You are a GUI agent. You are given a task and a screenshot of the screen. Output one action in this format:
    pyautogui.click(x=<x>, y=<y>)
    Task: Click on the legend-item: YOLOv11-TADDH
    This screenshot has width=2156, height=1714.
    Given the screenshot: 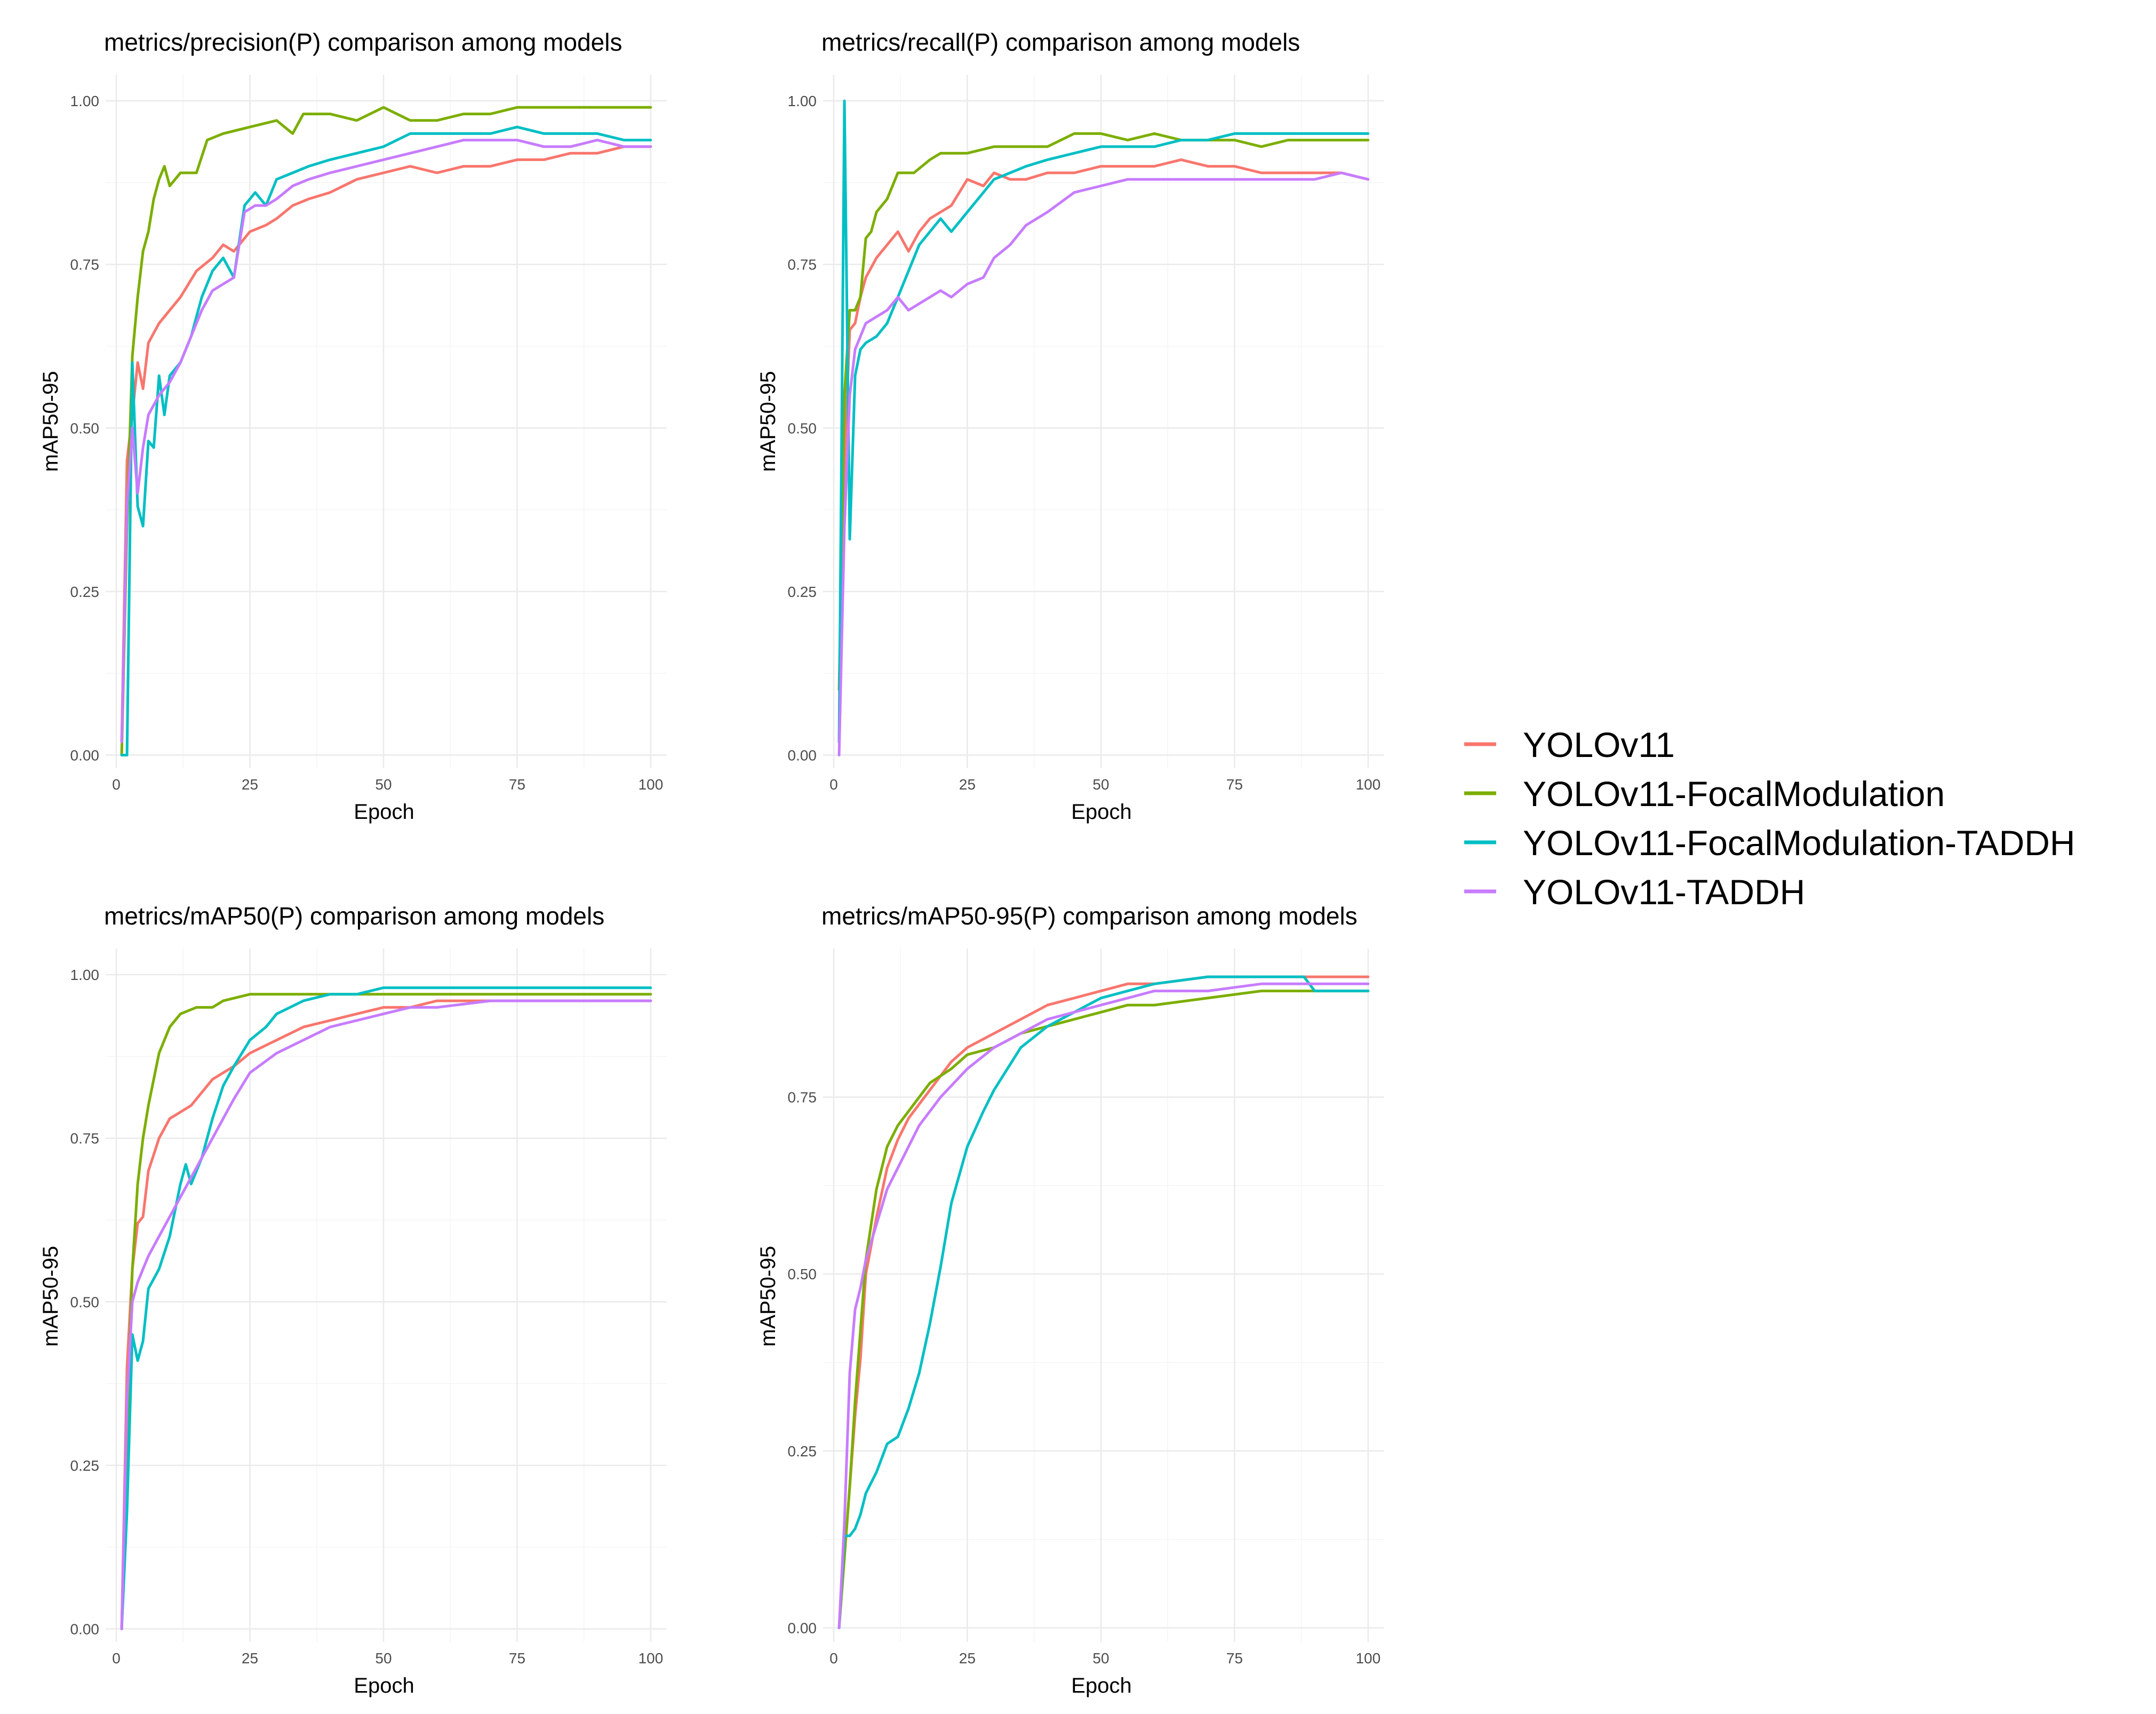 What is the action you would take?
    pyautogui.click(x=1635, y=892)
    